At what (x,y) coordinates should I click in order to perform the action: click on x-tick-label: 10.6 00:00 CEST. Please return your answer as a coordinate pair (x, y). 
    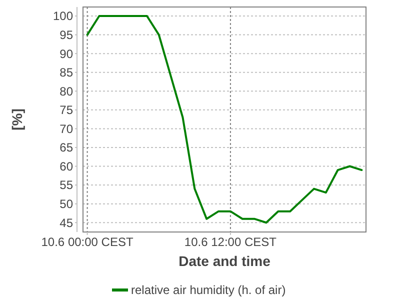
    Looking at the image, I should click on (87, 242).